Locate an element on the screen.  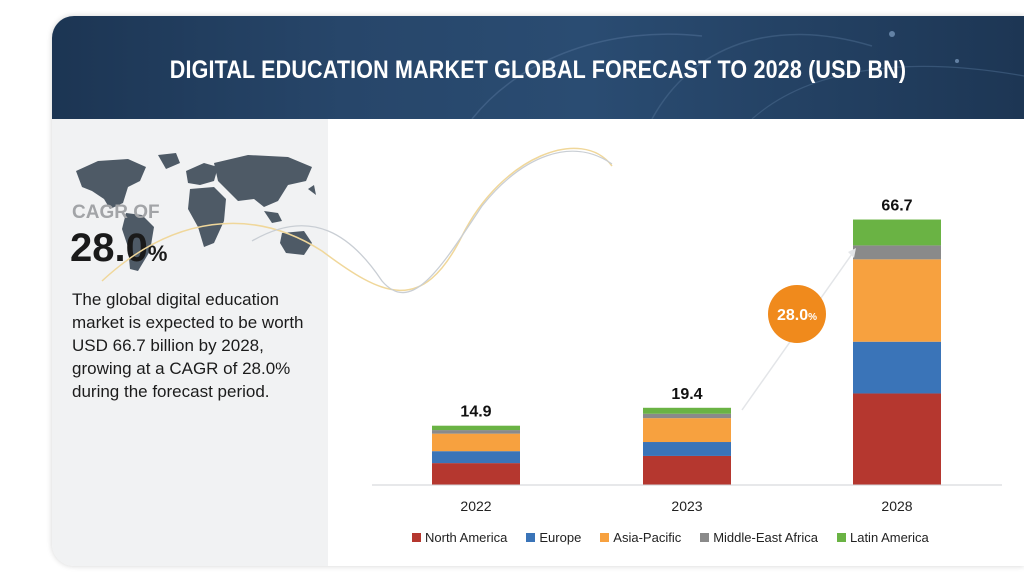
legend-label: Asia-Pacific is located at coordinates (647, 537).